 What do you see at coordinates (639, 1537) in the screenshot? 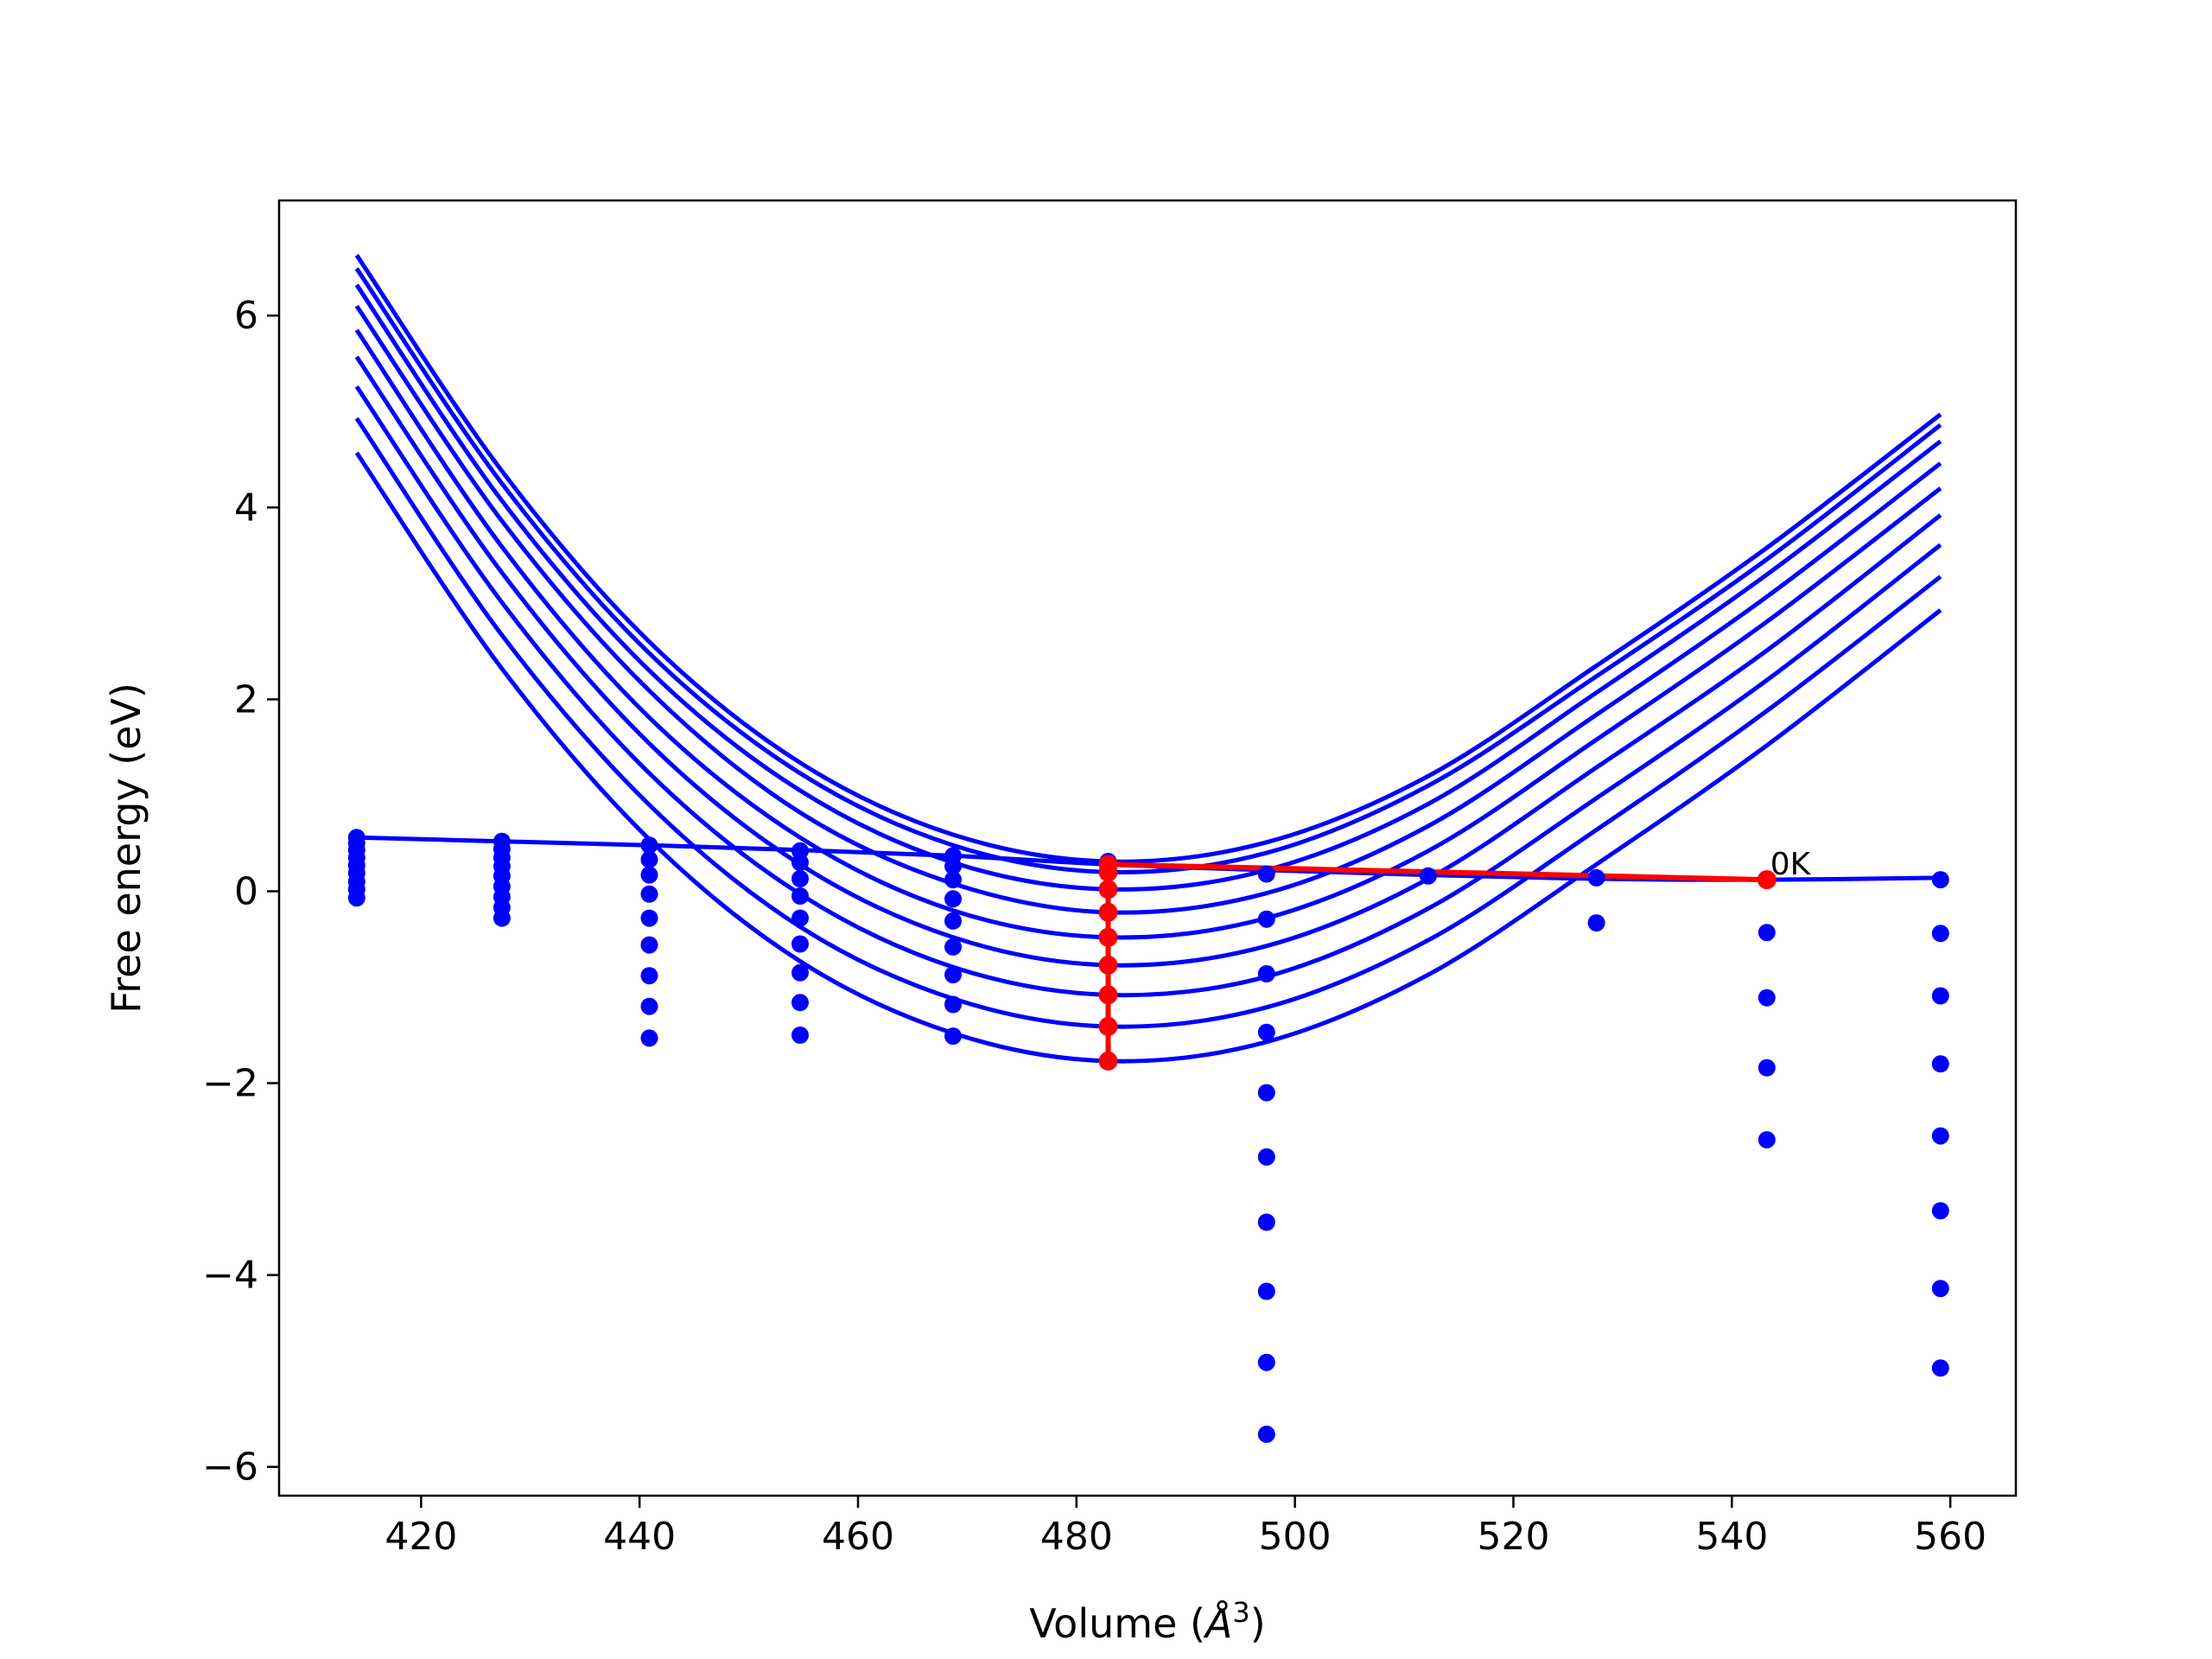
I see `x-tick-label-1: 440` at bounding box center [639, 1537].